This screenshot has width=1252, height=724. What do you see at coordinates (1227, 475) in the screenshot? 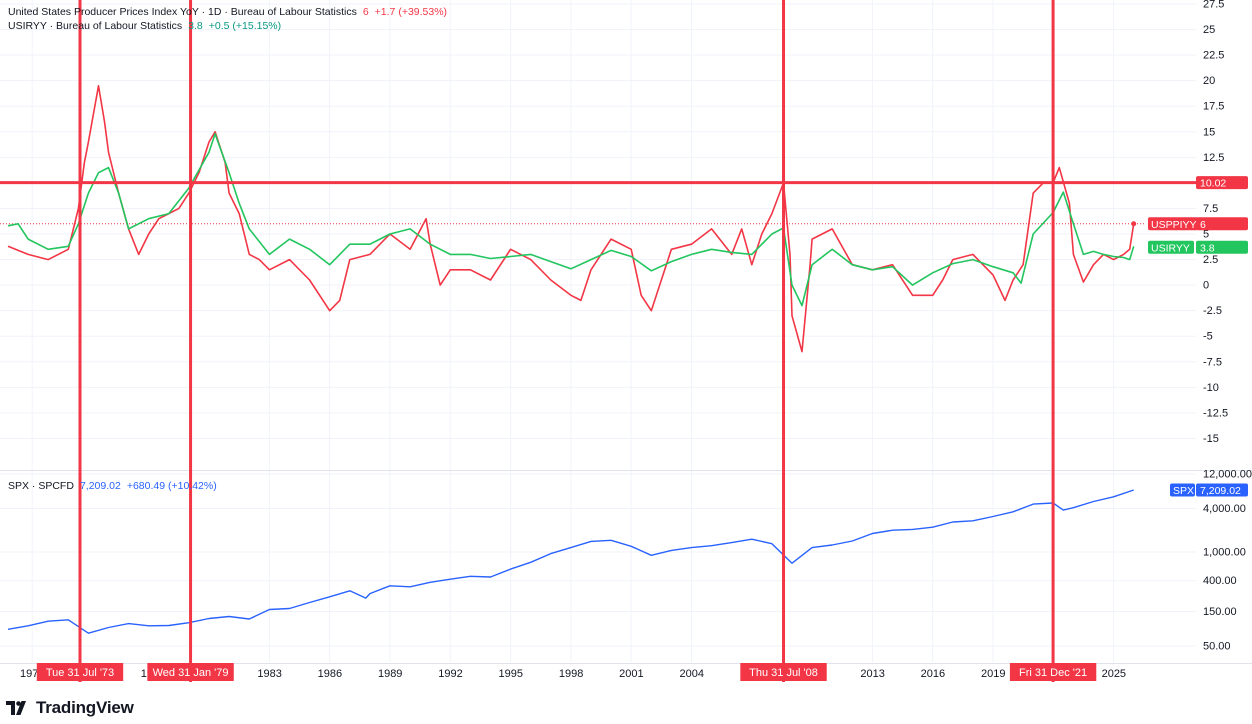
I see `y-tick-label: 12,000.00` at bounding box center [1227, 475].